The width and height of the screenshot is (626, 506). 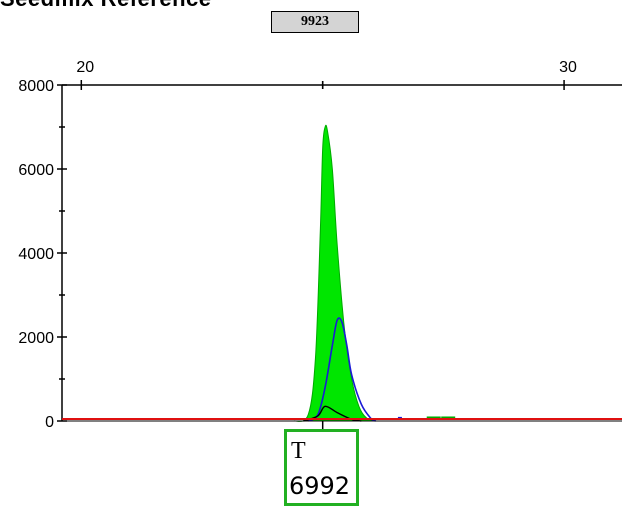 What do you see at coordinates (36, 254) in the screenshot?
I see `y-tick-label: 4000` at bounding box center [36, 254].